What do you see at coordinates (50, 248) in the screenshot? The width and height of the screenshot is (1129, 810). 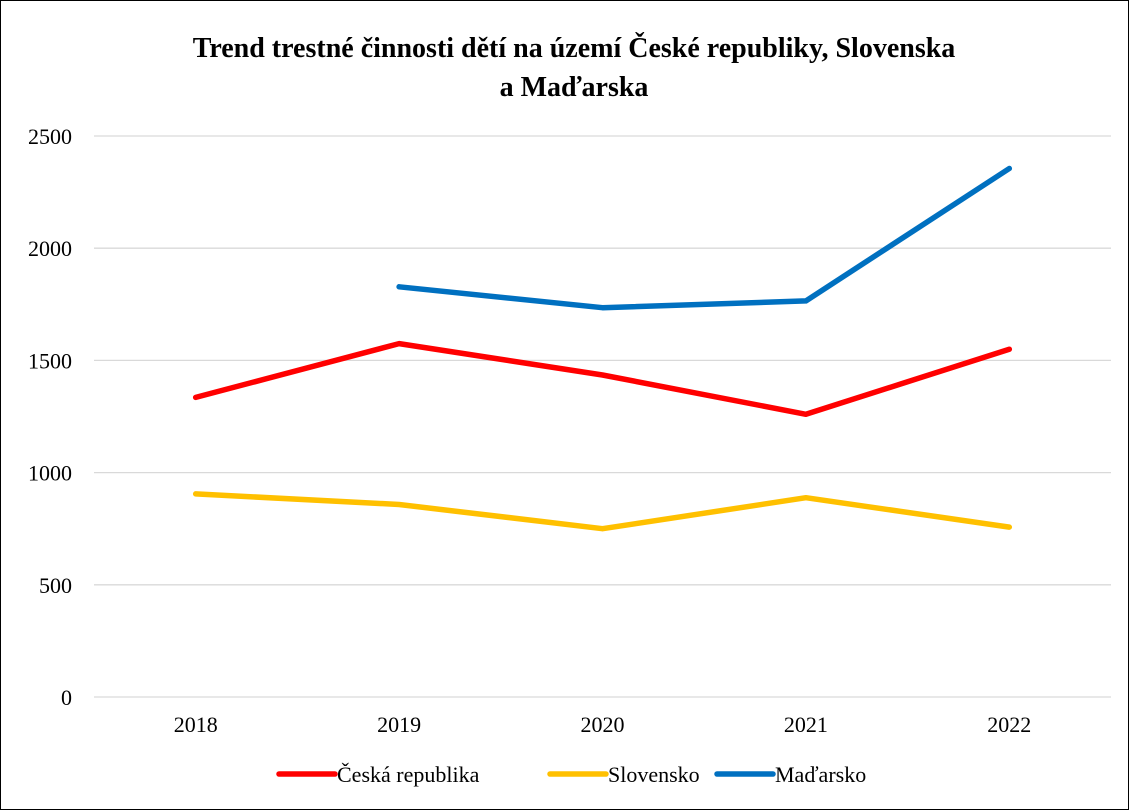 I see `y-tick-label-2000: 2000` at bounding box center [50, 248].